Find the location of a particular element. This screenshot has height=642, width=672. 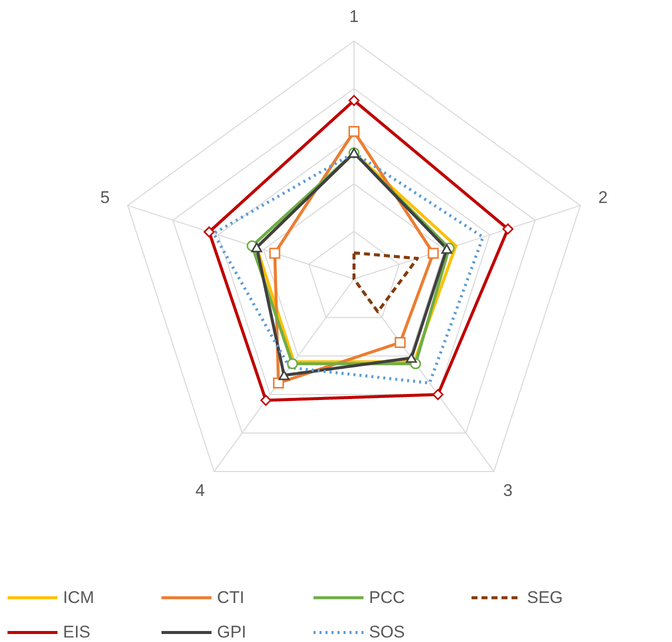

spoke-label: 5 is located at coordinates (105, 198).